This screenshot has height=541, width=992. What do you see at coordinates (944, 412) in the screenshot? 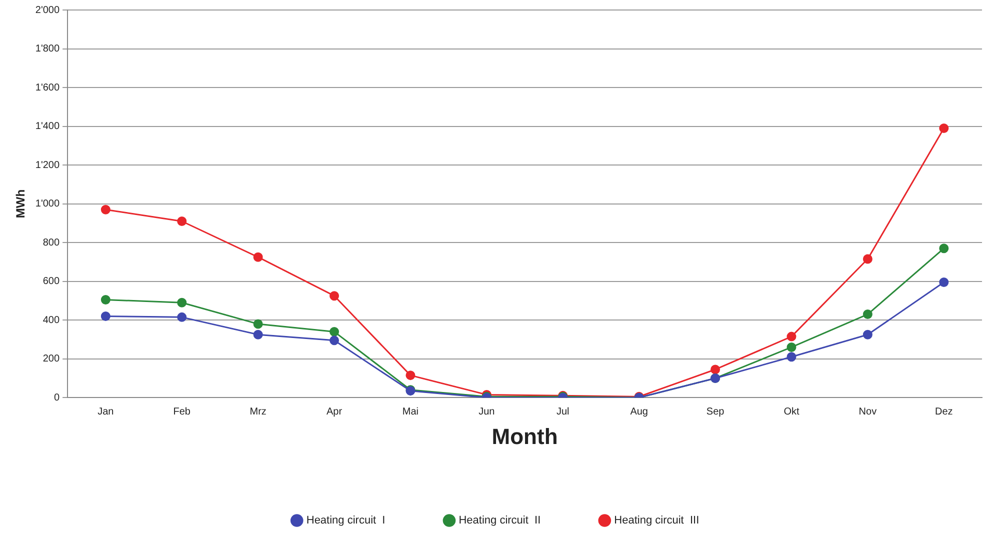
I see `x-tick-label: Dez` at bounding box center [944, 412].